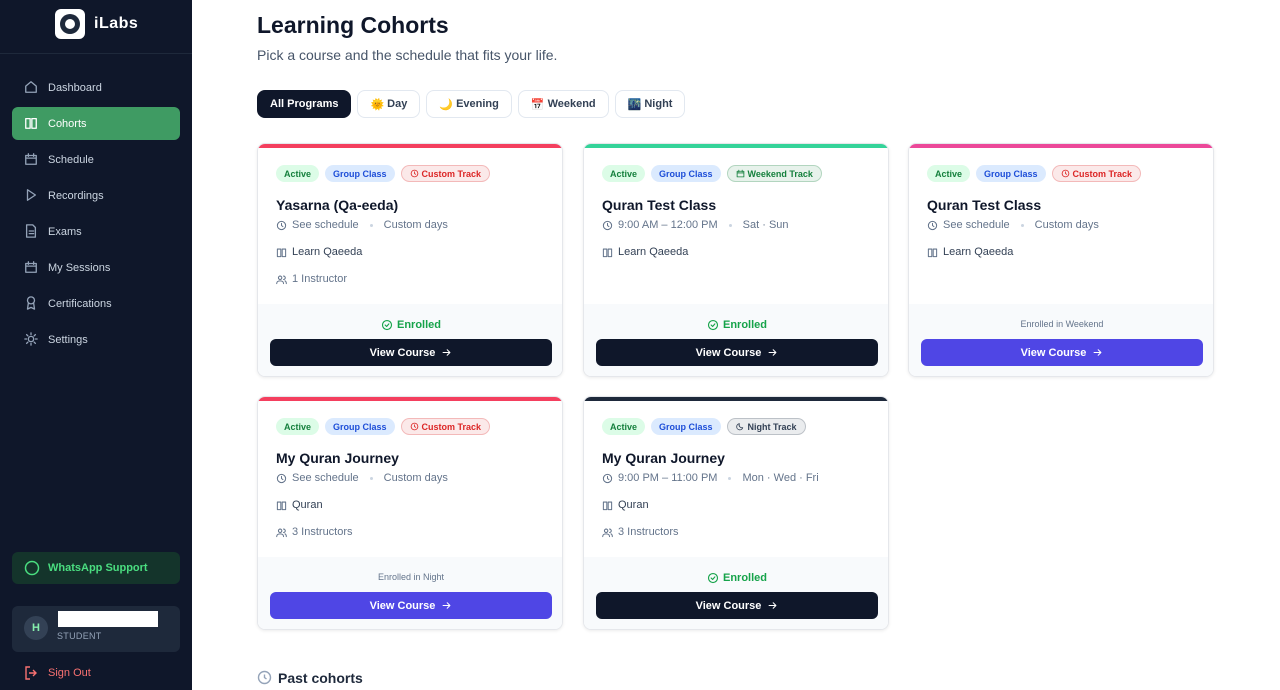 This screenshot has height=690, width=1280. I want to click on redacted-name, so click(108, 619).